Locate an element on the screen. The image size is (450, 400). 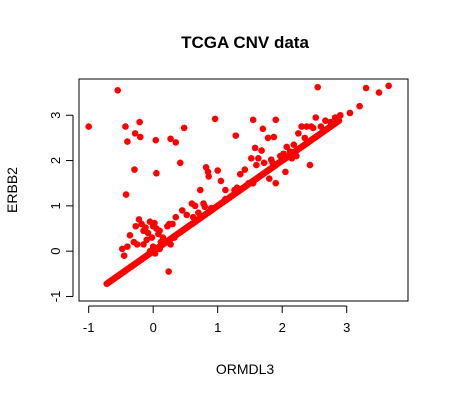
y-tick-label: 3 is located at coordinates (55, 115).